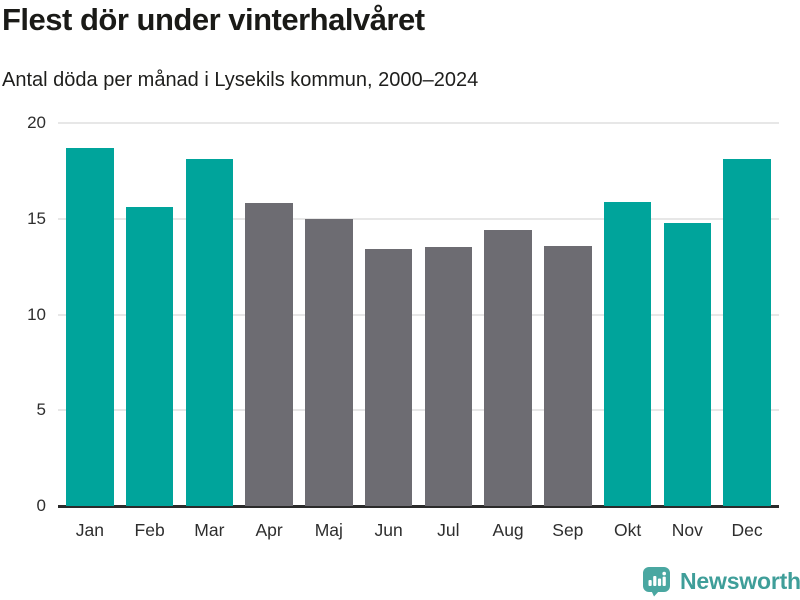 The height and width of the screenshot is (600, 800). What do you see at coordinates (41, 505) in the screenshot?
I see `y-tick-label-0: 0` at bounding box center [41, 505].